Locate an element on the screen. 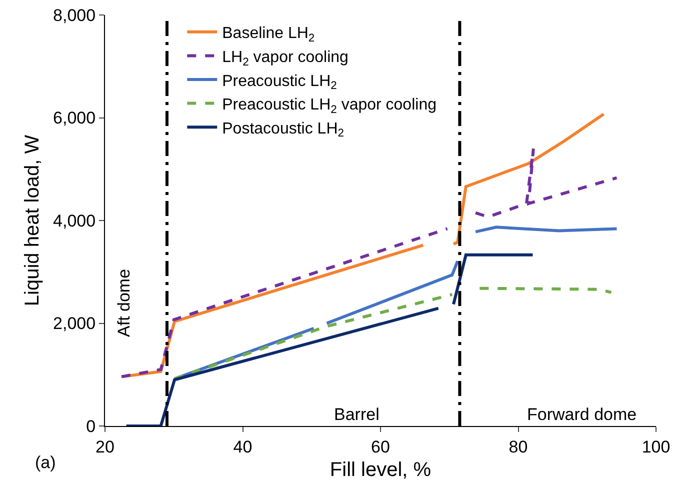  y-tick-label: 6,000 is located at coordinates (74, 118).